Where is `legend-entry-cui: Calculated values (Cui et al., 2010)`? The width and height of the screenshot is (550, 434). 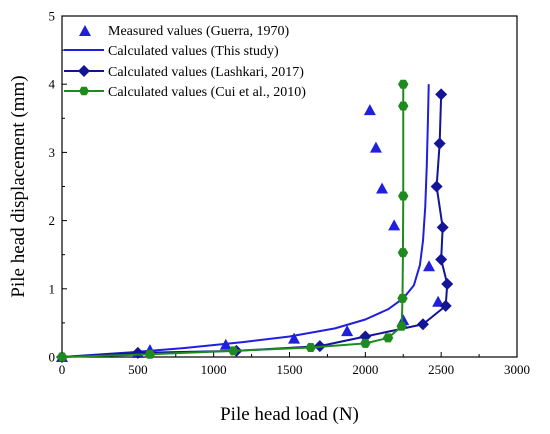
legend-entry-cui: Calculated values (Cui et al., 2010) is located at coordinates (185, 92).